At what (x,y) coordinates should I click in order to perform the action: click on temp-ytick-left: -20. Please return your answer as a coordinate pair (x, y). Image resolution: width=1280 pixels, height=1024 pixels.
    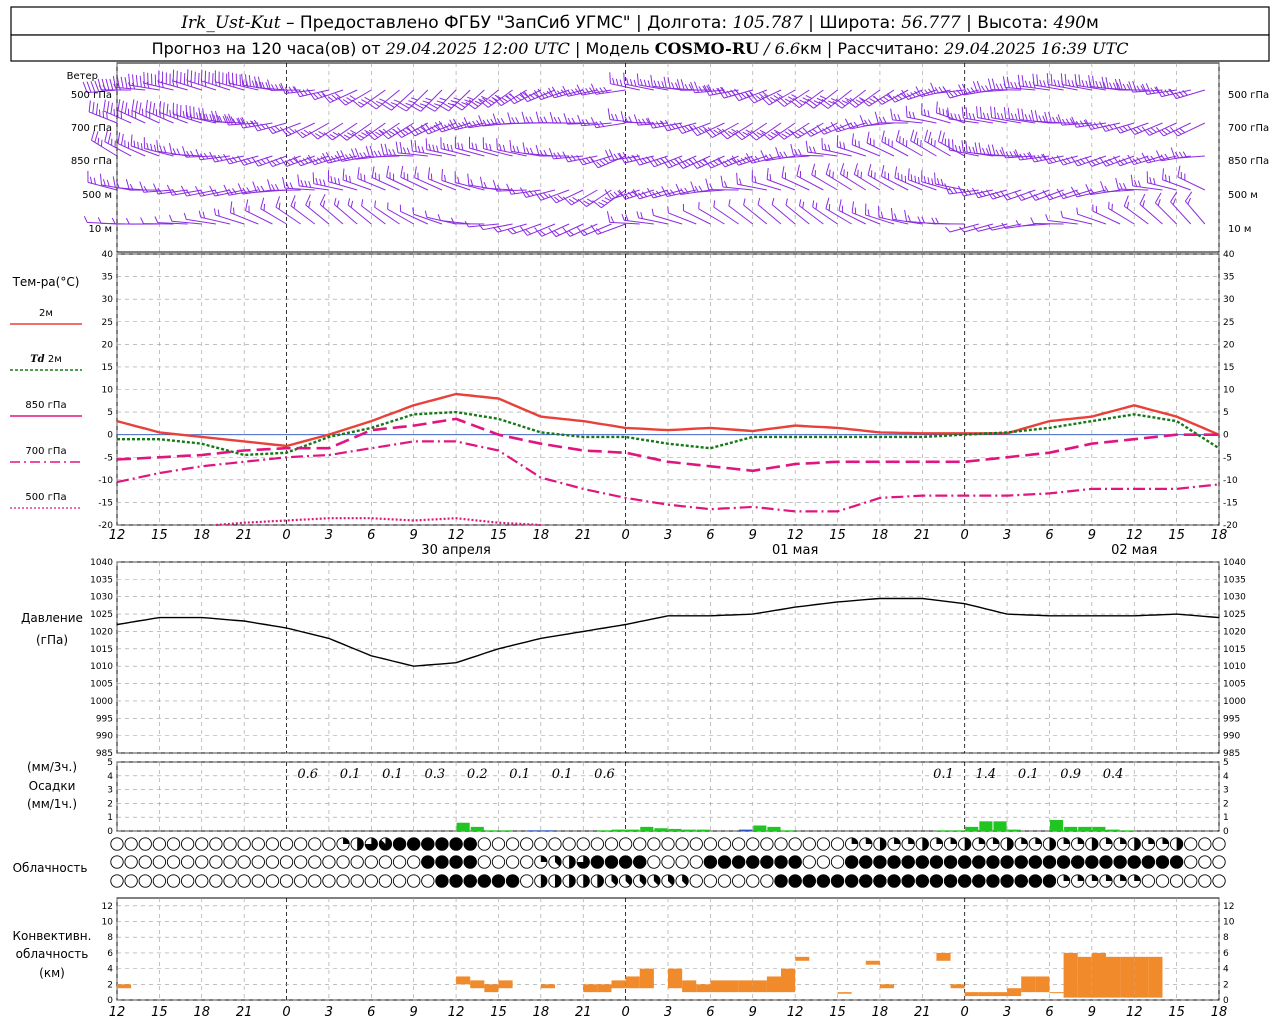
    Looking at the image, I should click on (105, 526).